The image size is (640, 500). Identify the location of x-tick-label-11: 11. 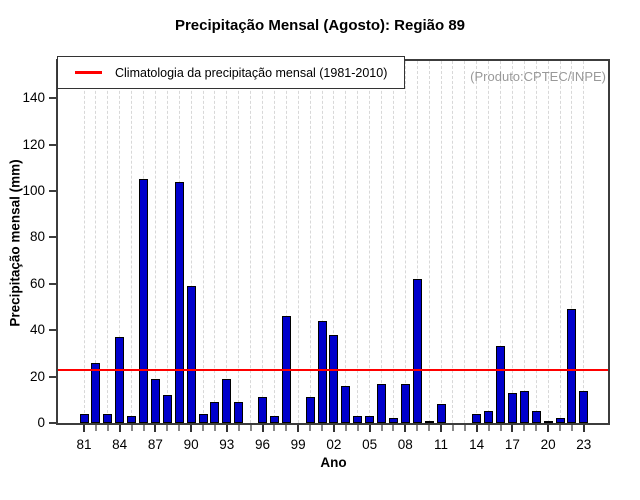
(440, 444).